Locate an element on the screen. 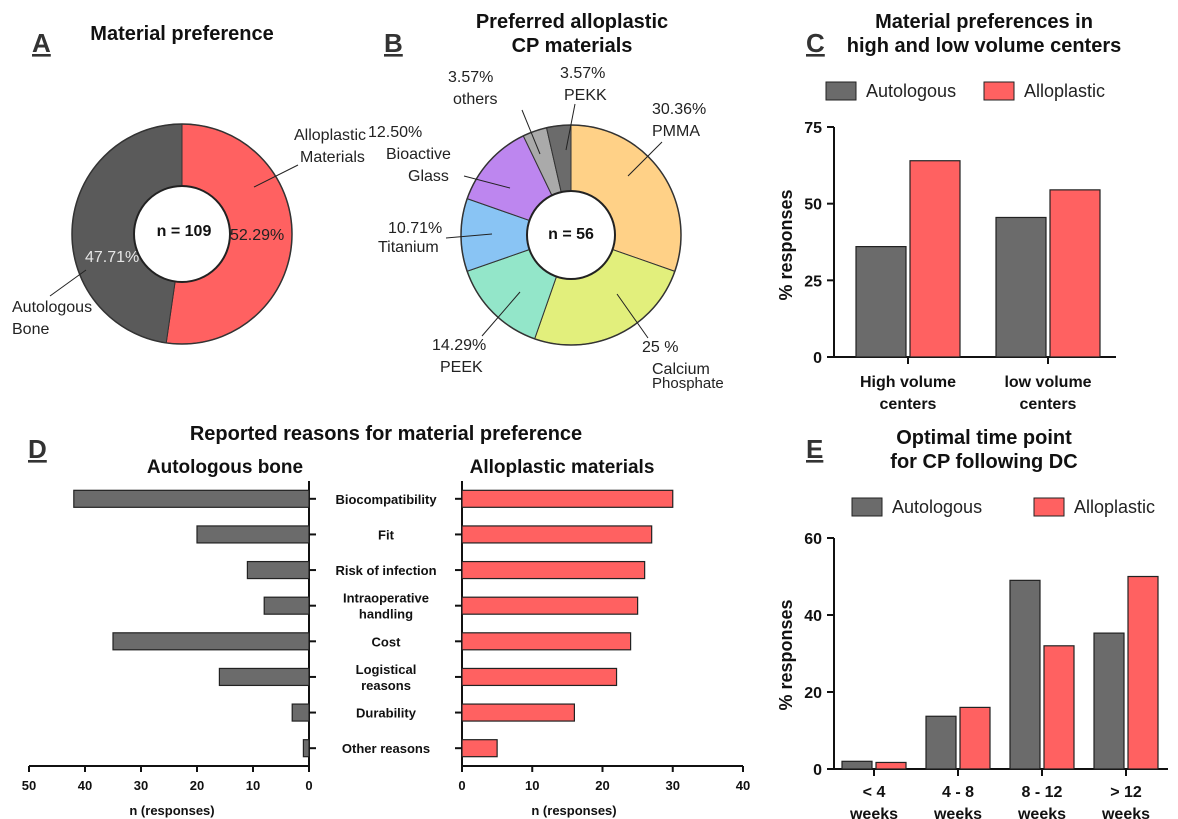 The image size is (1178, 819). pie-b-n-label: n = 56 is located at coordinates (571, 234).